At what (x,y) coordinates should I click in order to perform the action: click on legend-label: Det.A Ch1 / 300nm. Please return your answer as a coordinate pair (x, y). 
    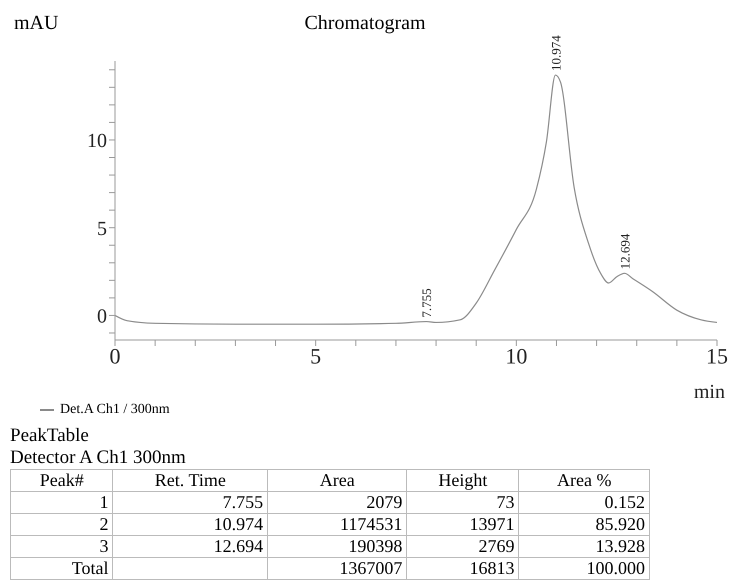
    Looking at the image, I should click on (114, 410).